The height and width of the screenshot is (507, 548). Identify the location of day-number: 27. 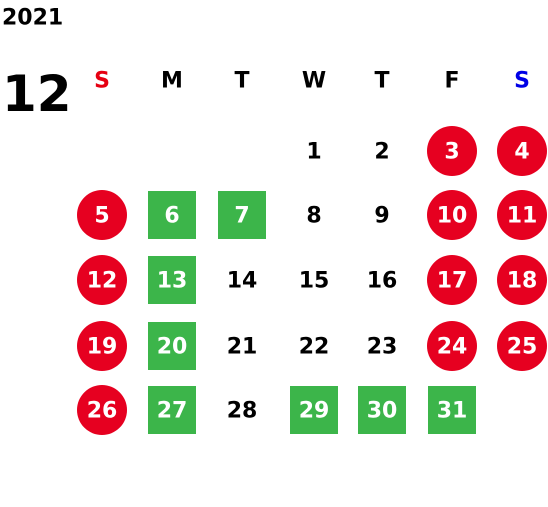
(172, 411).